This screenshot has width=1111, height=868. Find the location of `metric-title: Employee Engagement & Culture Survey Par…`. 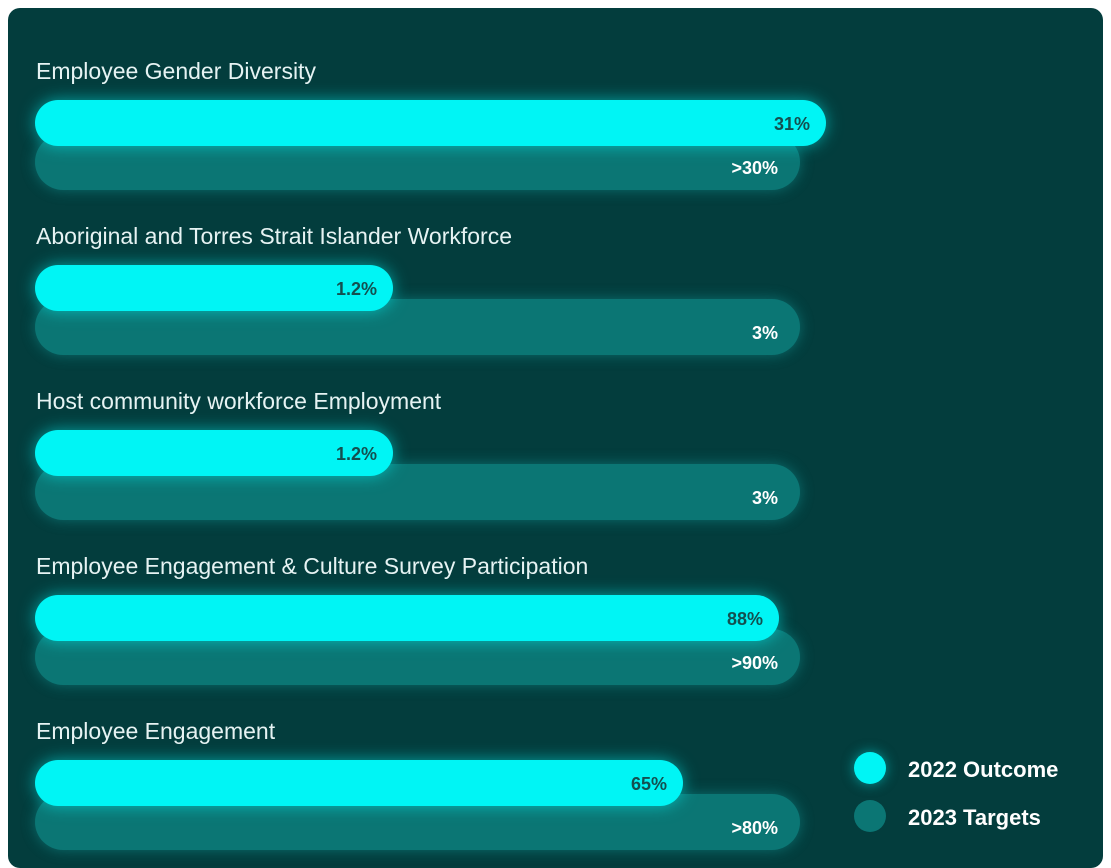

metric-title: Employee Engagement & Culture Survey Par… is located at coordinates (312, 566).